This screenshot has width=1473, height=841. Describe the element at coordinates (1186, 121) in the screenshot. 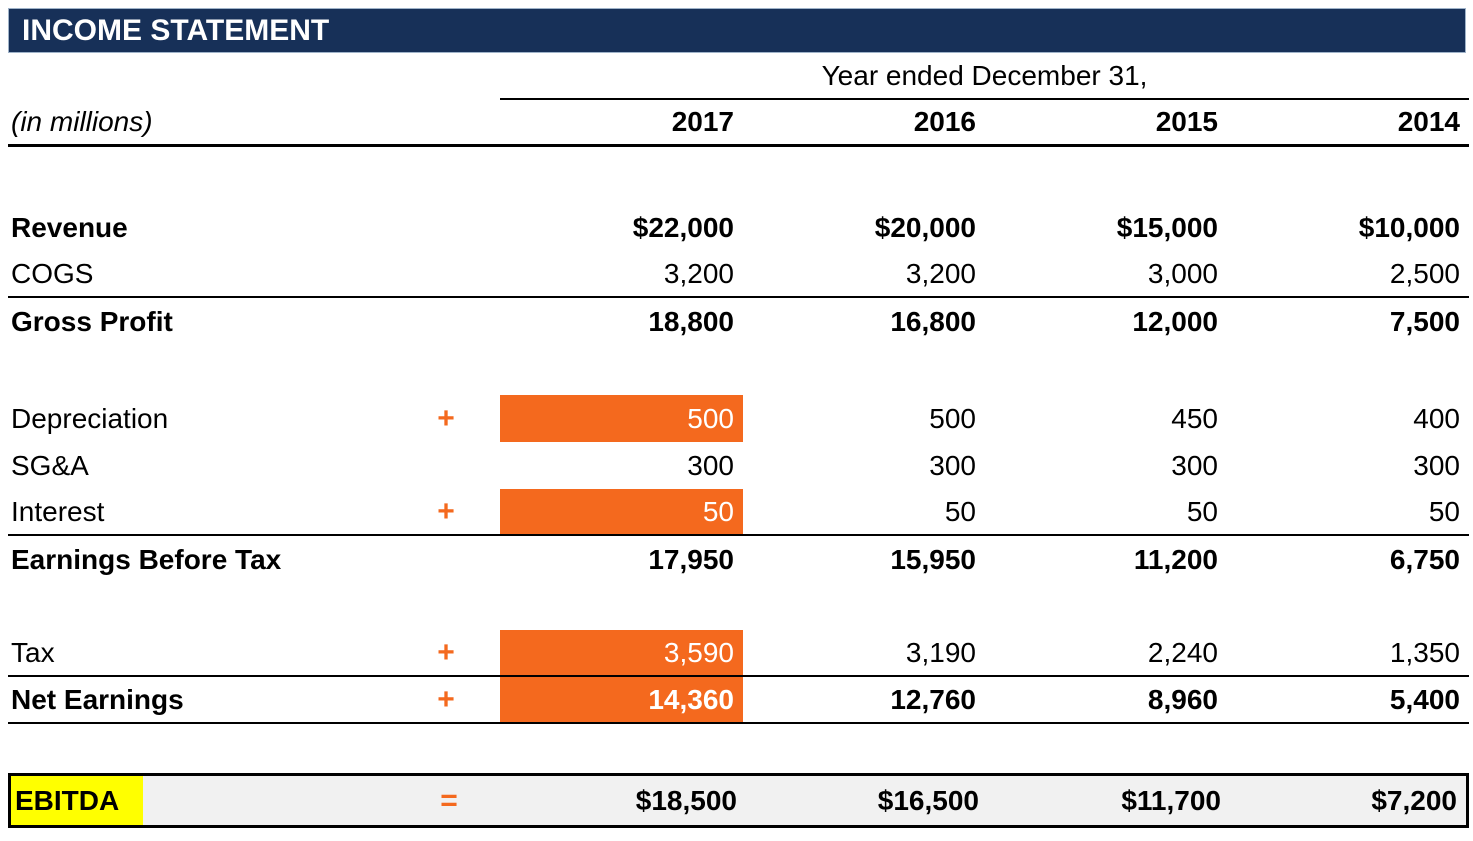

I see `year-header-2015: 2015` at that location.